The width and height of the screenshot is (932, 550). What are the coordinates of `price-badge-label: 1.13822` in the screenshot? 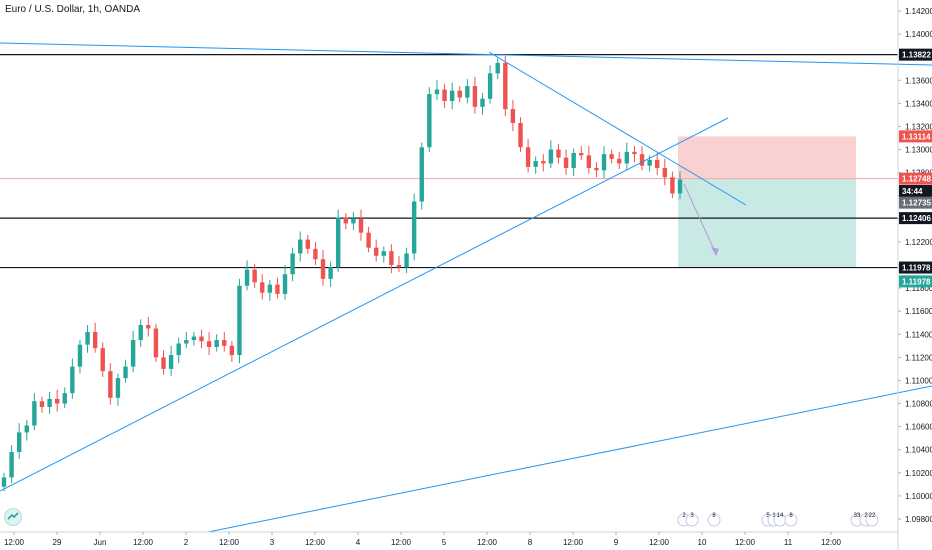 It's located at (916, 55).